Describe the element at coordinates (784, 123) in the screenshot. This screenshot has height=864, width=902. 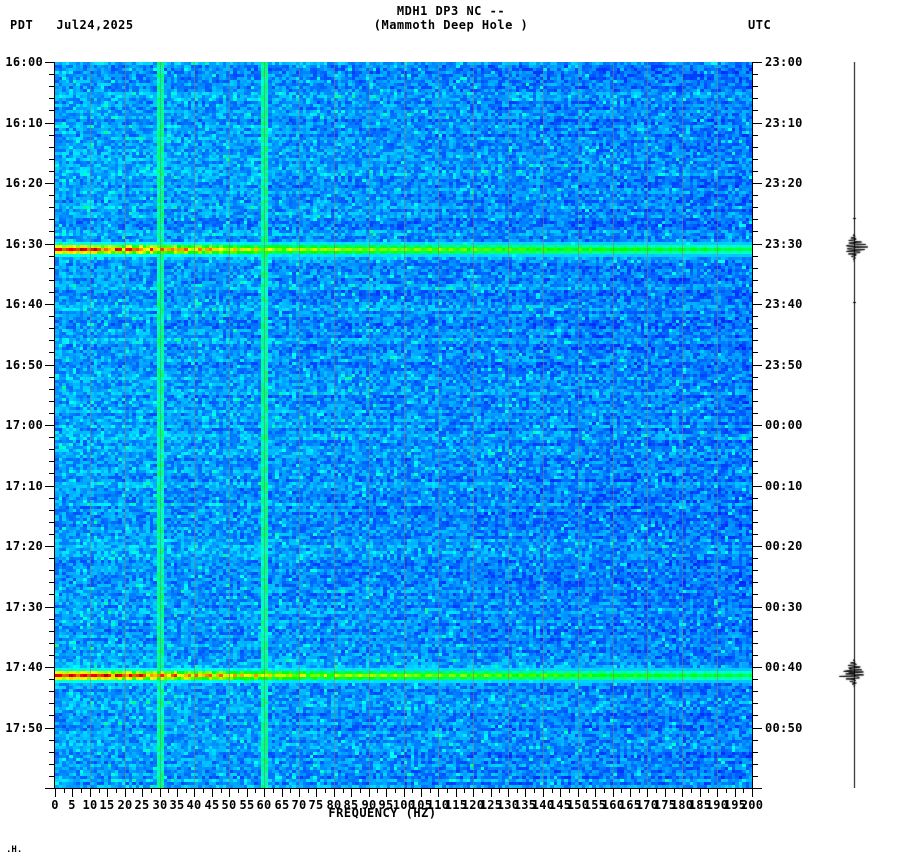
I see `time-label-utc: 23:10` at that location.